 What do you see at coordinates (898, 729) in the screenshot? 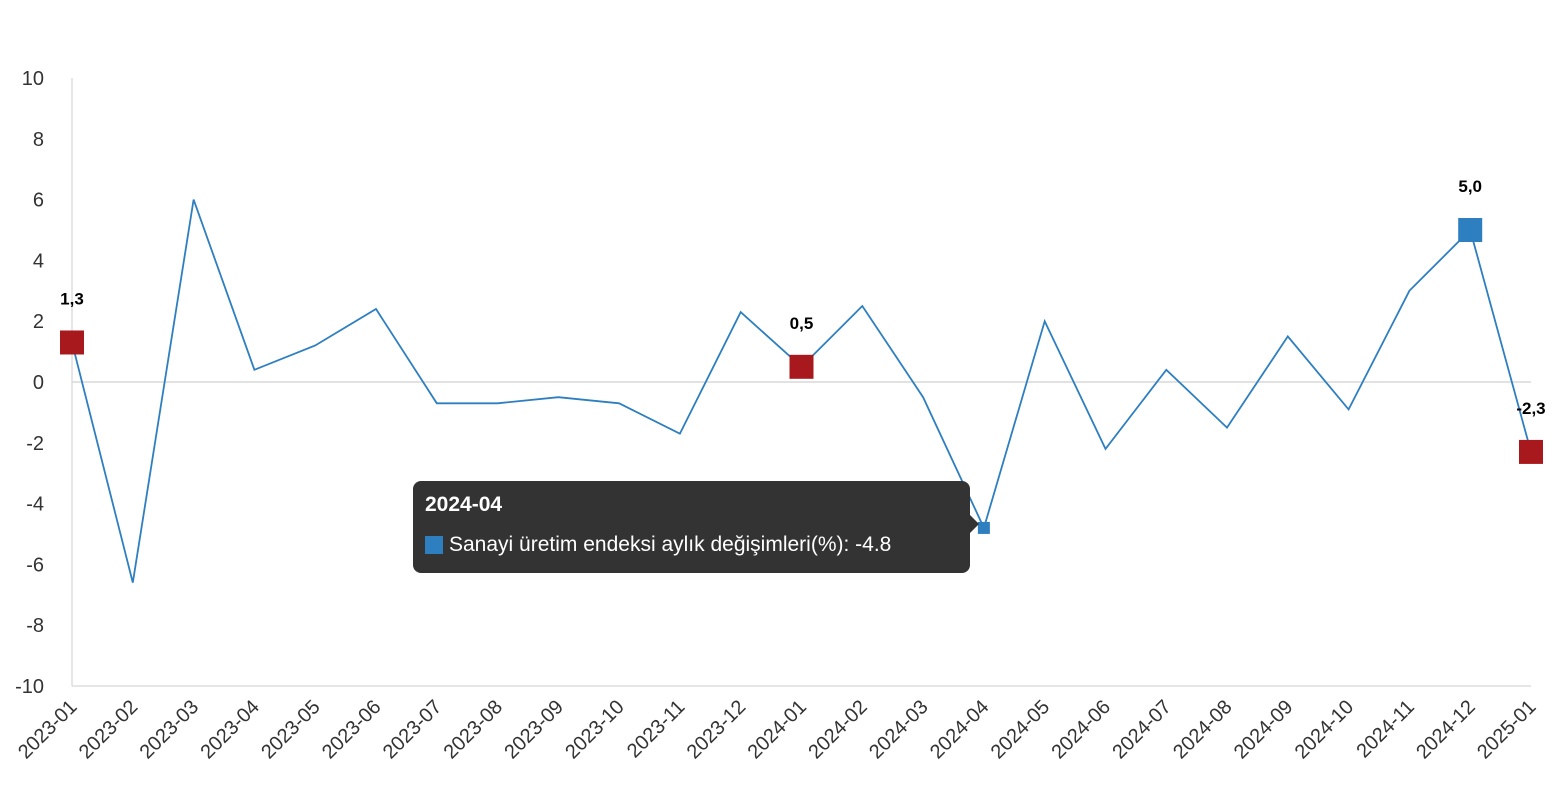
I see `x-tick-label: 2024-03` at bounding box center [898, 729].